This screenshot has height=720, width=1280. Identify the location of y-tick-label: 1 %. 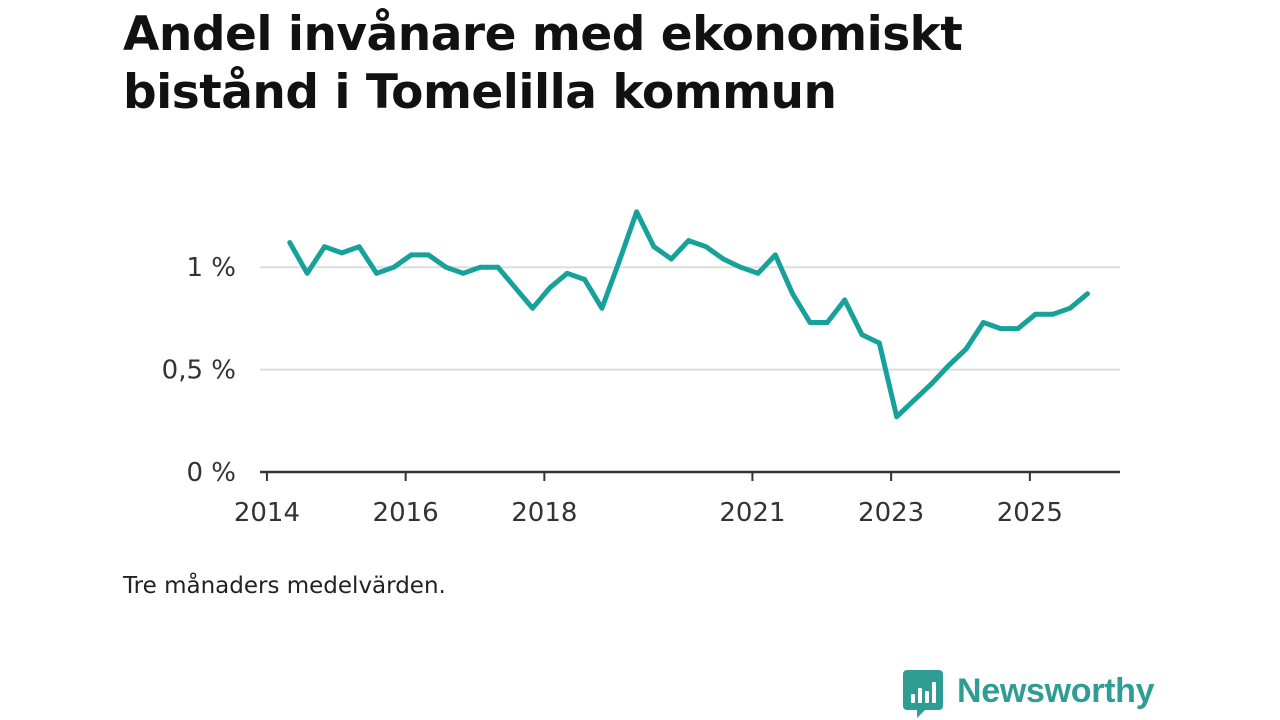
(211, 268).